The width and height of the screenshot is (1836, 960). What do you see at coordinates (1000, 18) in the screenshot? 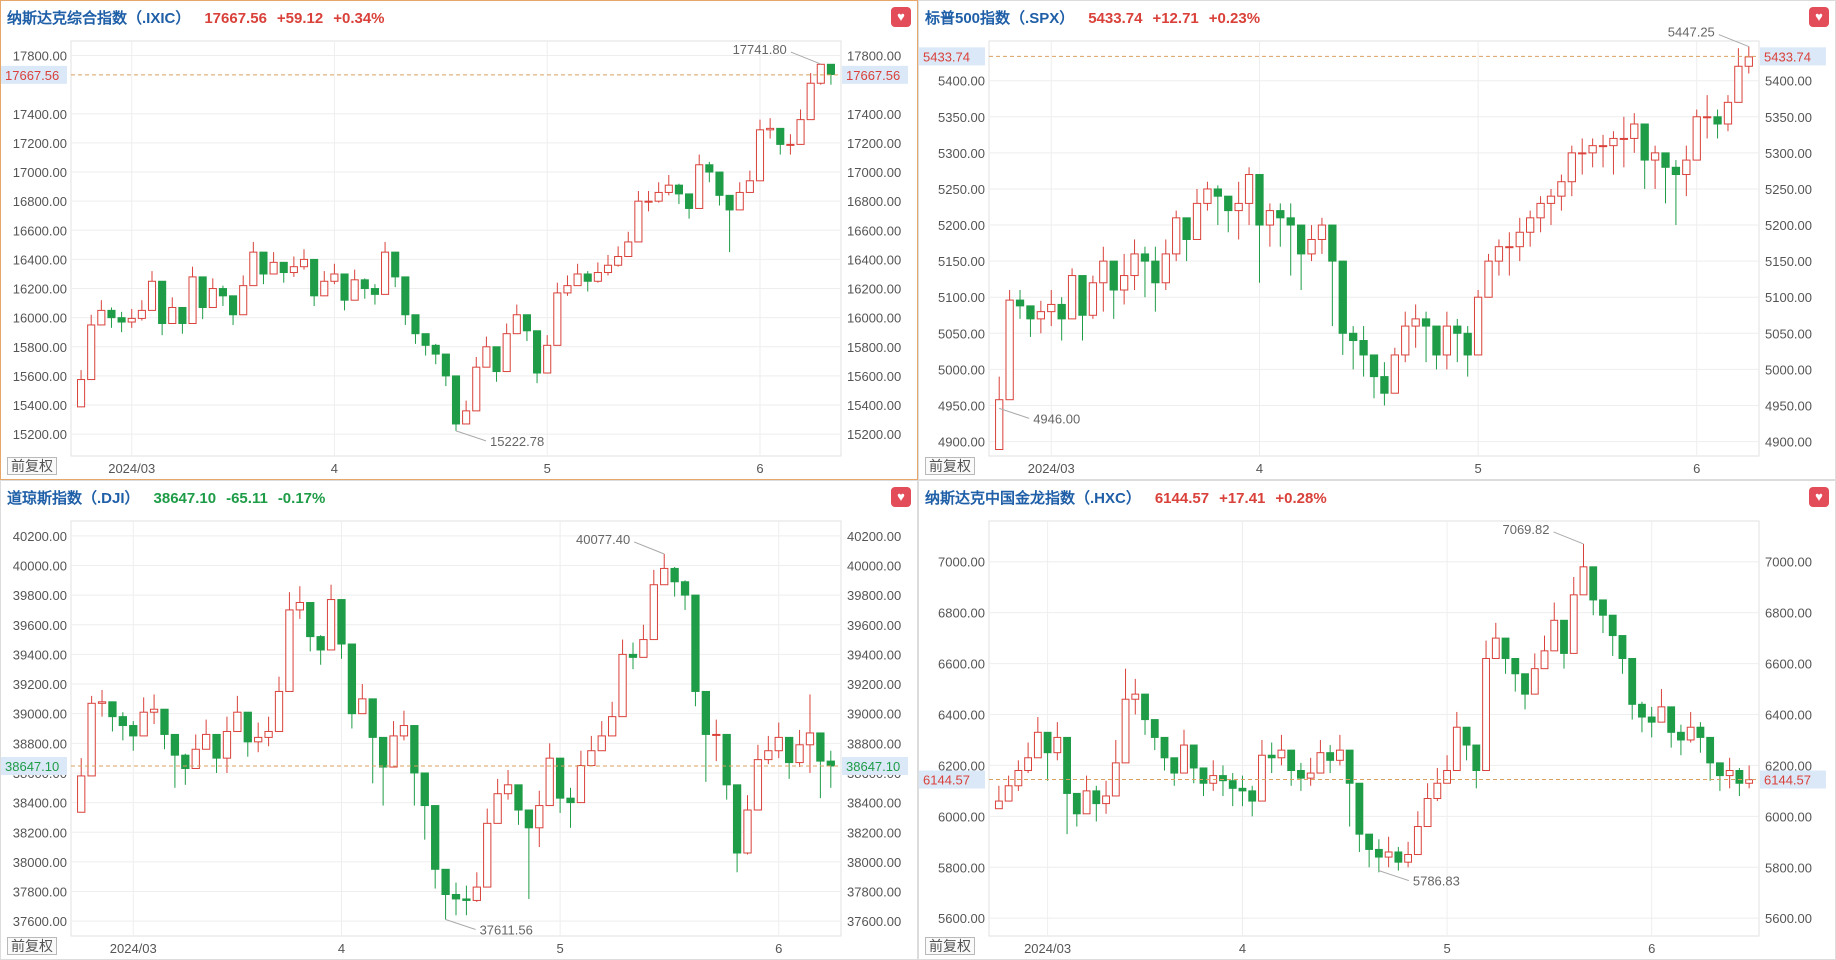
I see `chart-title: 标普500指数（.SPX）` at bounding box center [1000, 18].